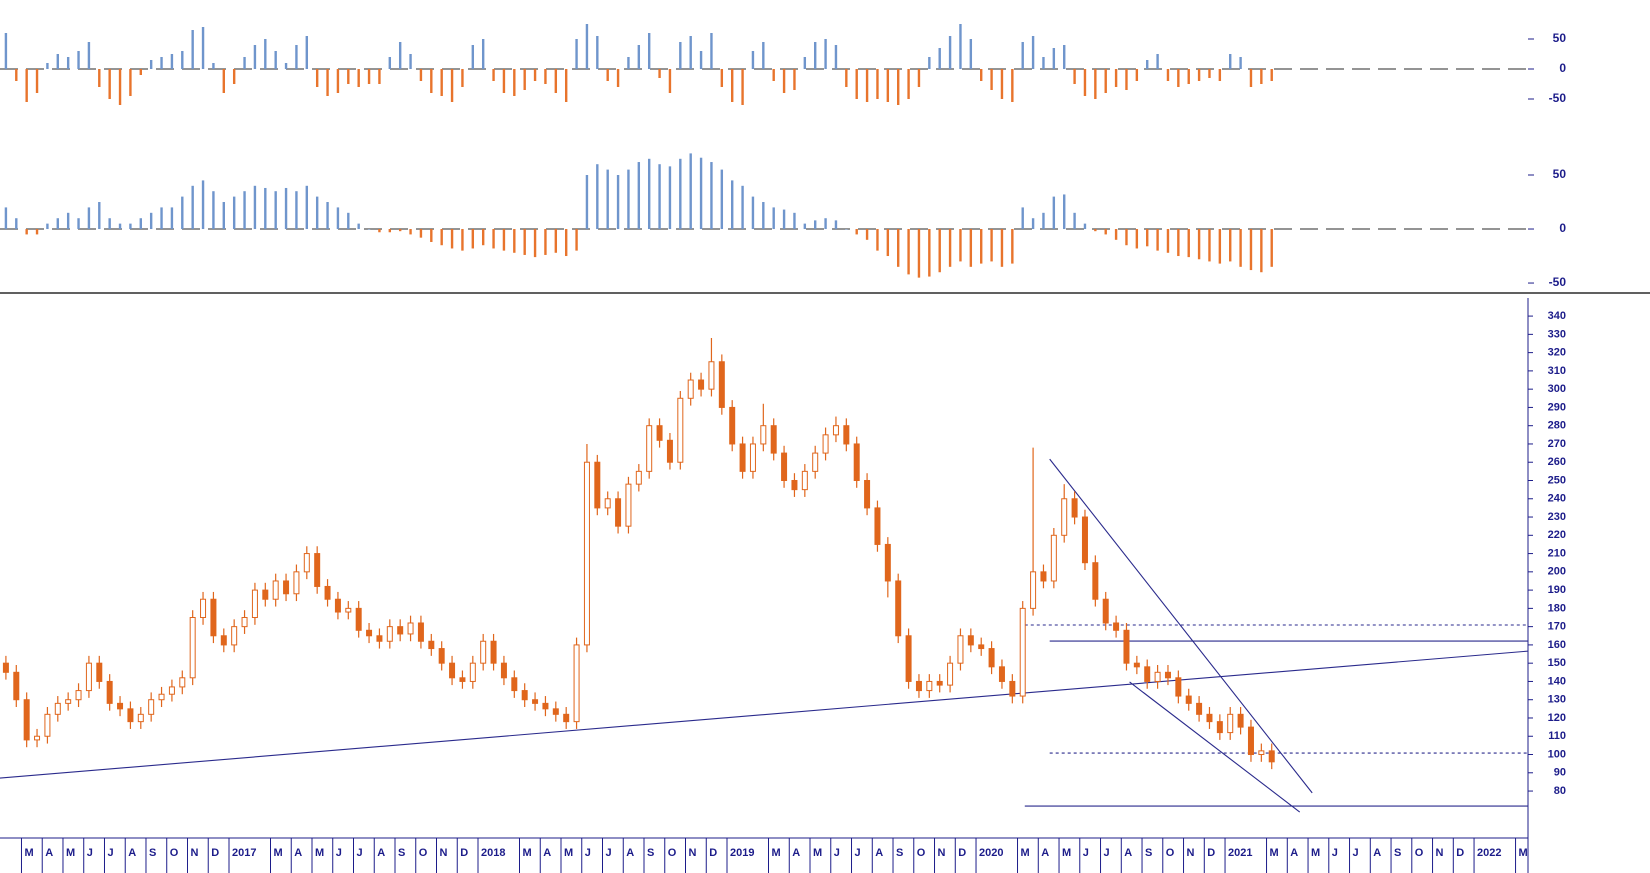 The height and width of the screenshot is (873, 1650). Describe the element at coordinates (1557, 681) in the screenshot. I see `y-tick-label: 140` at that location.